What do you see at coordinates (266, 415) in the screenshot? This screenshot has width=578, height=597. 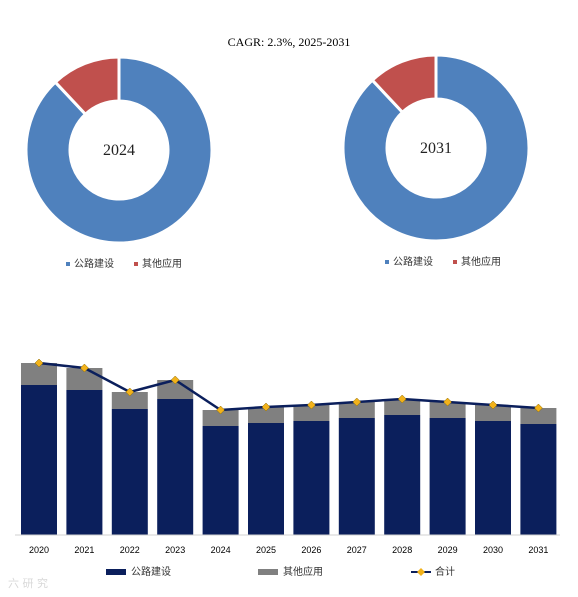 I see `bar-upper-2025` at bounding box center [266, 415].